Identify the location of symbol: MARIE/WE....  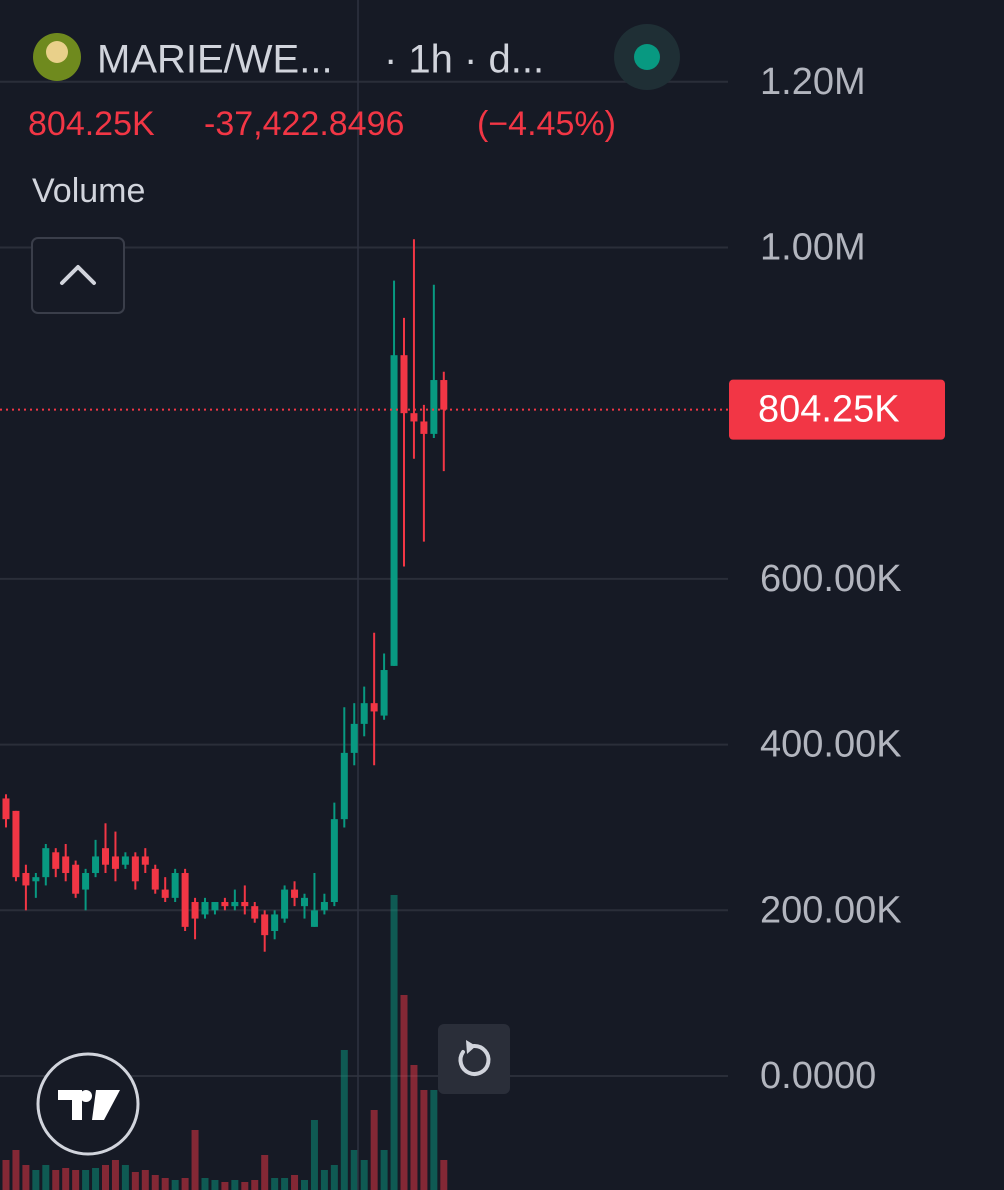
(215, 60).